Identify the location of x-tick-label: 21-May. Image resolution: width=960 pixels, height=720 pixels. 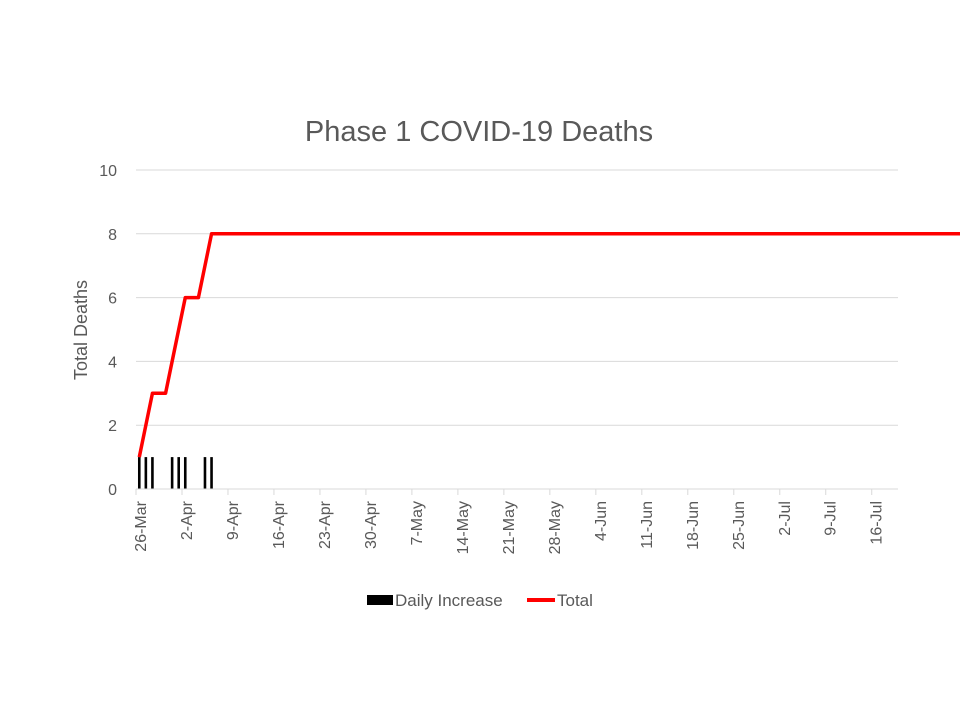
(509, 527).